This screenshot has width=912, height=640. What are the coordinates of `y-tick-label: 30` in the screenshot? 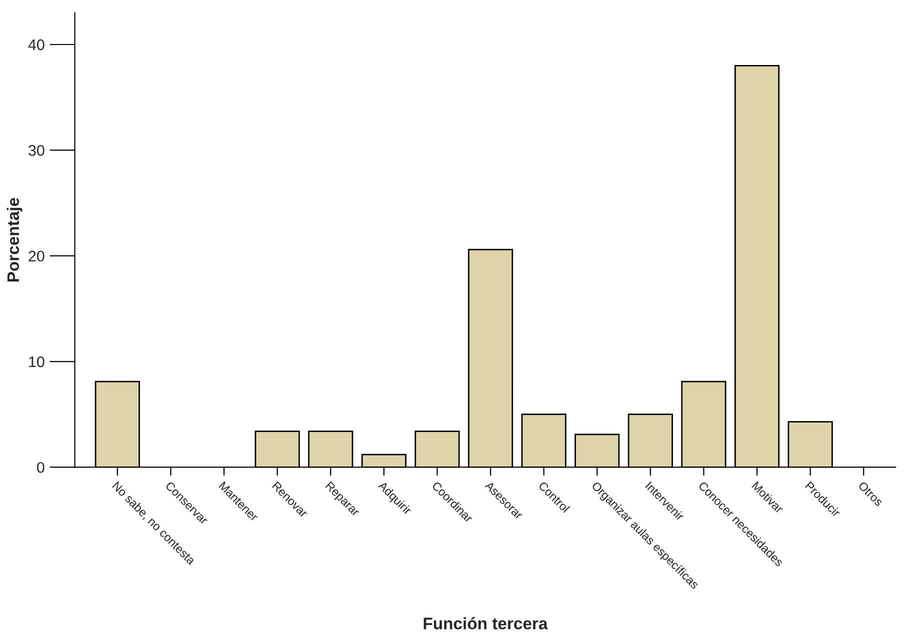 It's located at (36, 150).